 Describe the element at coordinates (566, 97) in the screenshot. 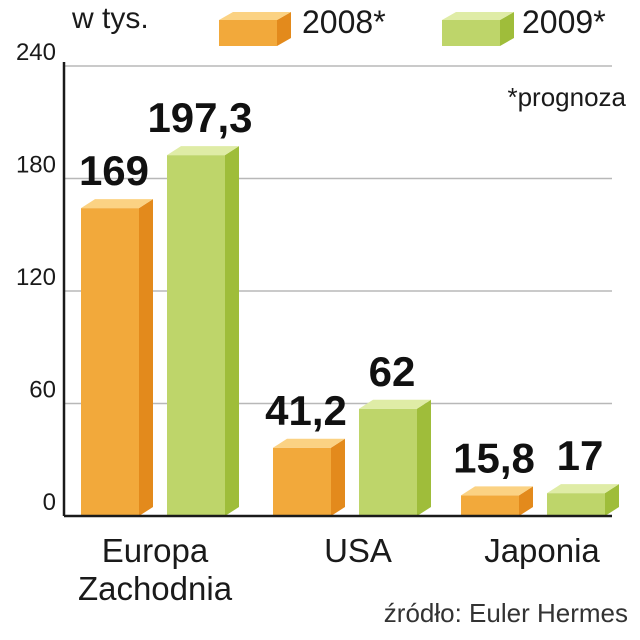

I see `forecast-note: *prognoza` at that location.